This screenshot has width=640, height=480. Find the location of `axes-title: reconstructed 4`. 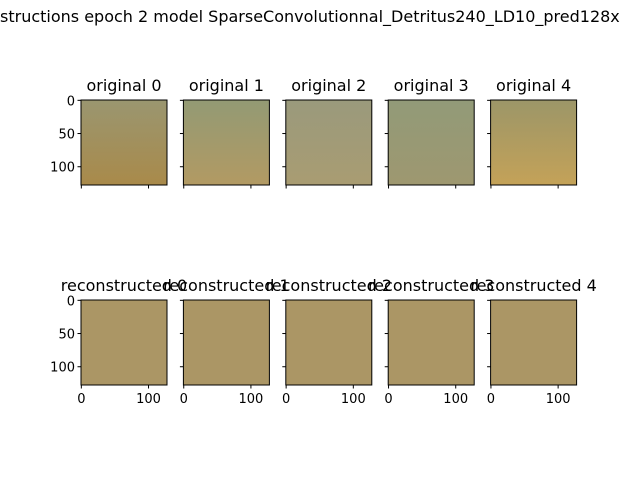

axes-title: reconstructed 4 is located at coordinates (533, 285).